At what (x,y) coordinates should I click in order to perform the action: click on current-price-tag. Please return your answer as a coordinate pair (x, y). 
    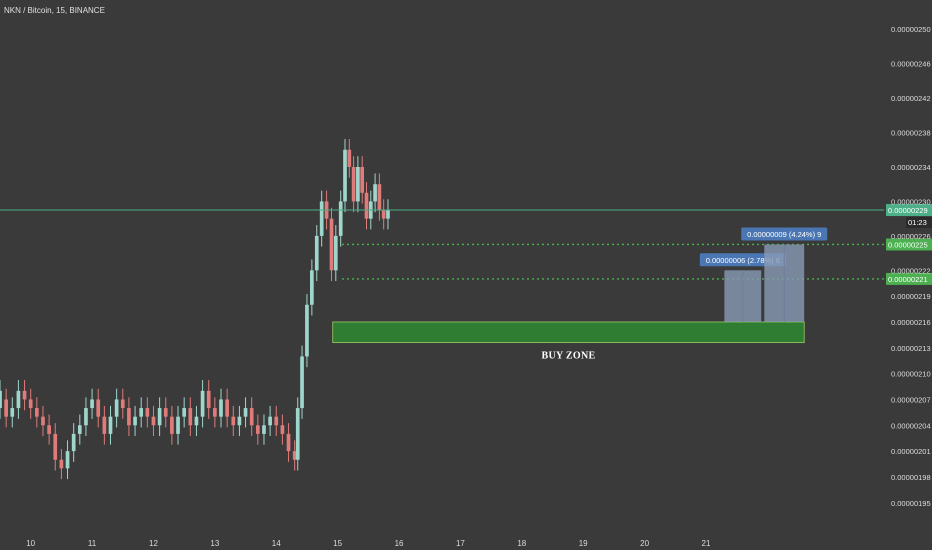
    Looking at the image, I should click on (909, 210).